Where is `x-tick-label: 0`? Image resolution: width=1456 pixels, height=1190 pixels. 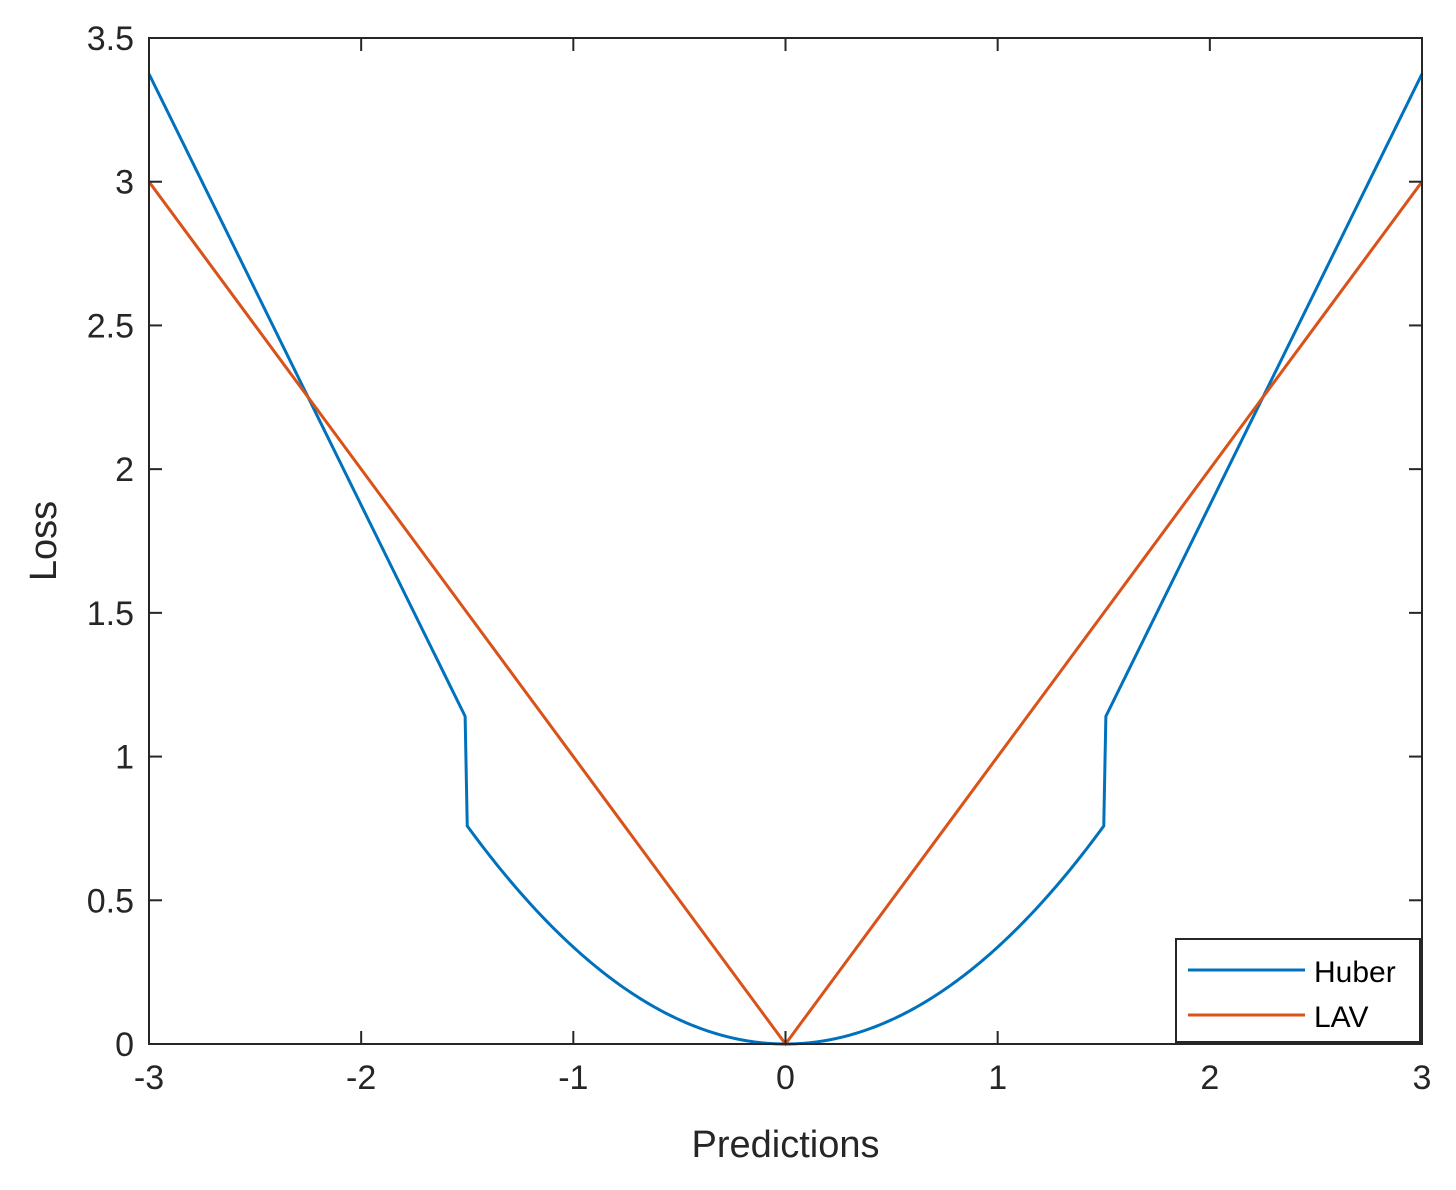
x-tick-label: 0 is located at coordinates (785, 1078).